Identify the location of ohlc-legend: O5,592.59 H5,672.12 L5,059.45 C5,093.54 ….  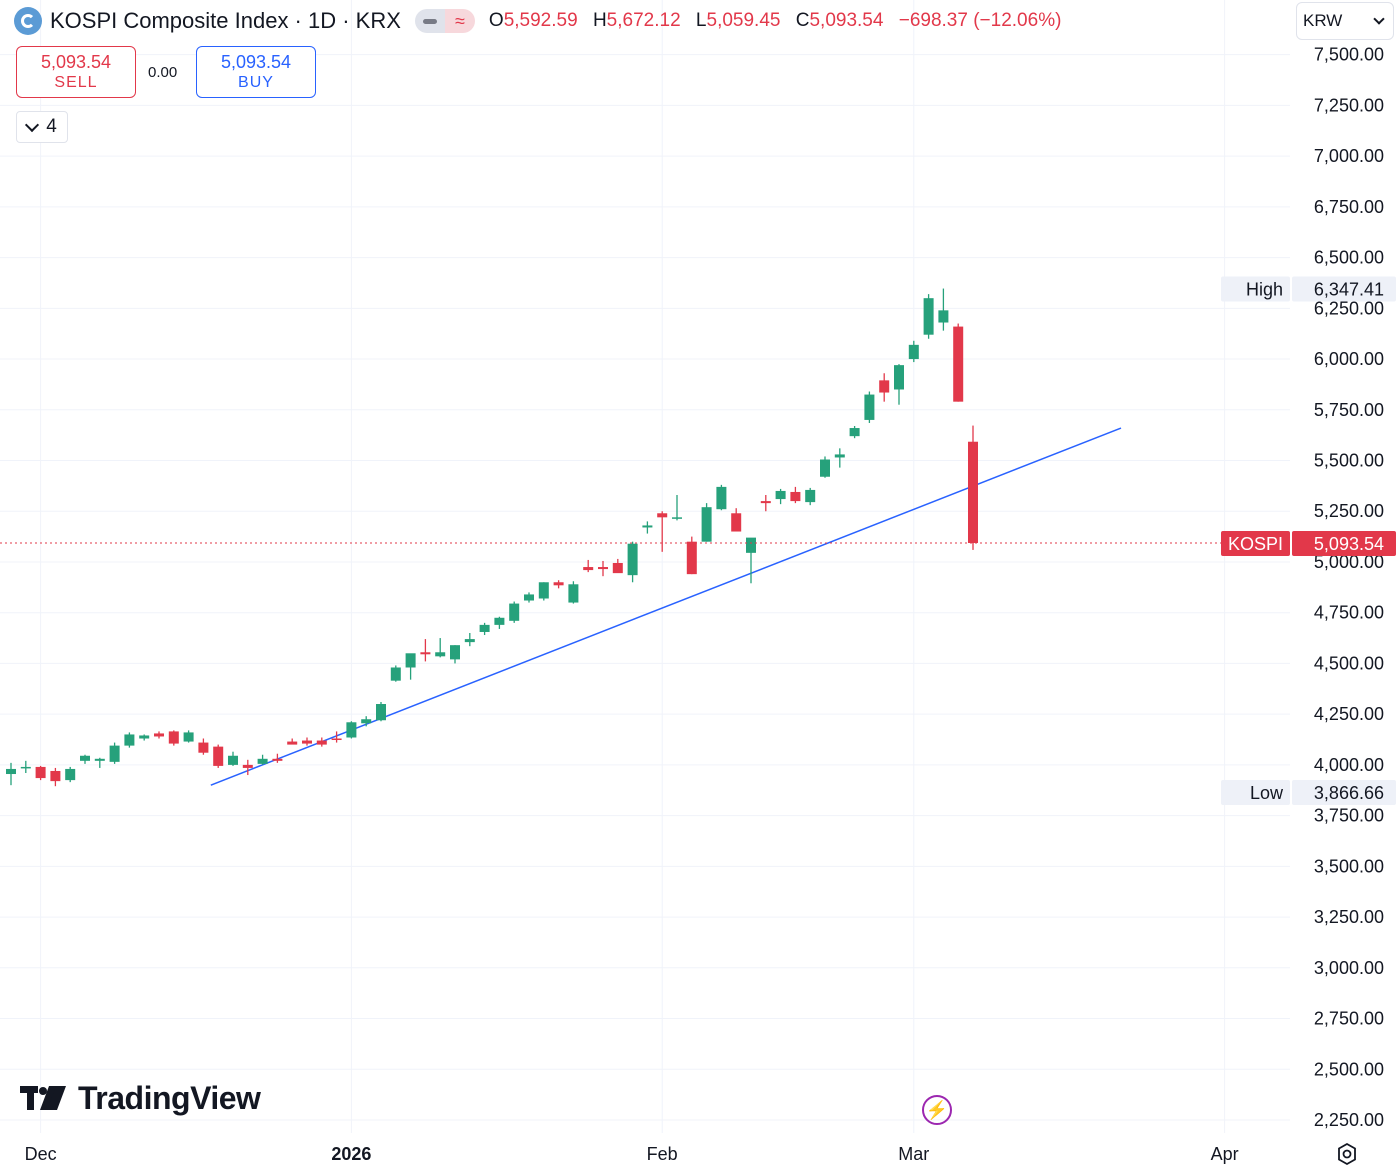
(775, 21).